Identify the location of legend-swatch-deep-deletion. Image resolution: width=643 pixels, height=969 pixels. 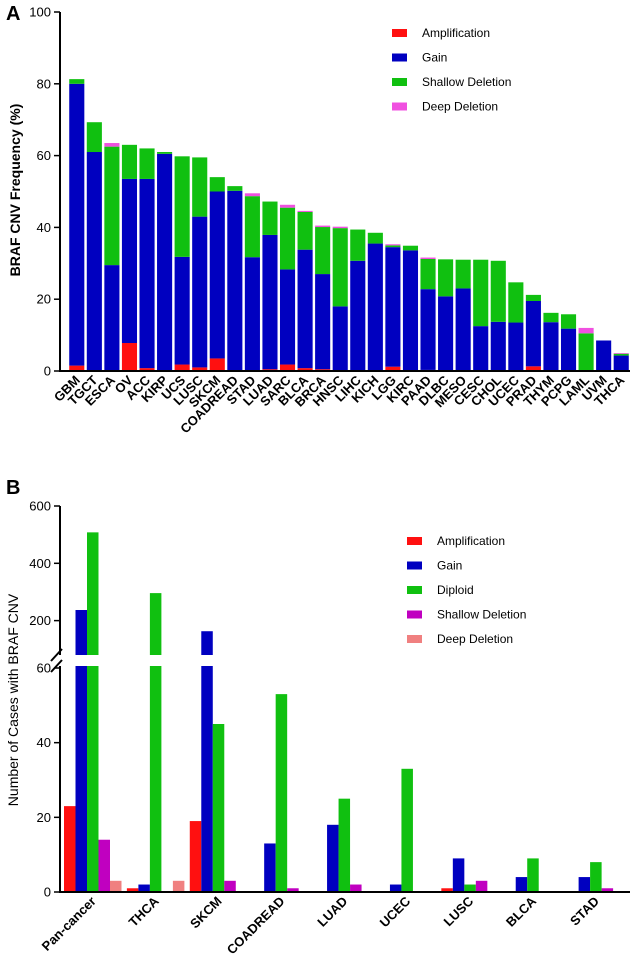
(399, 106).